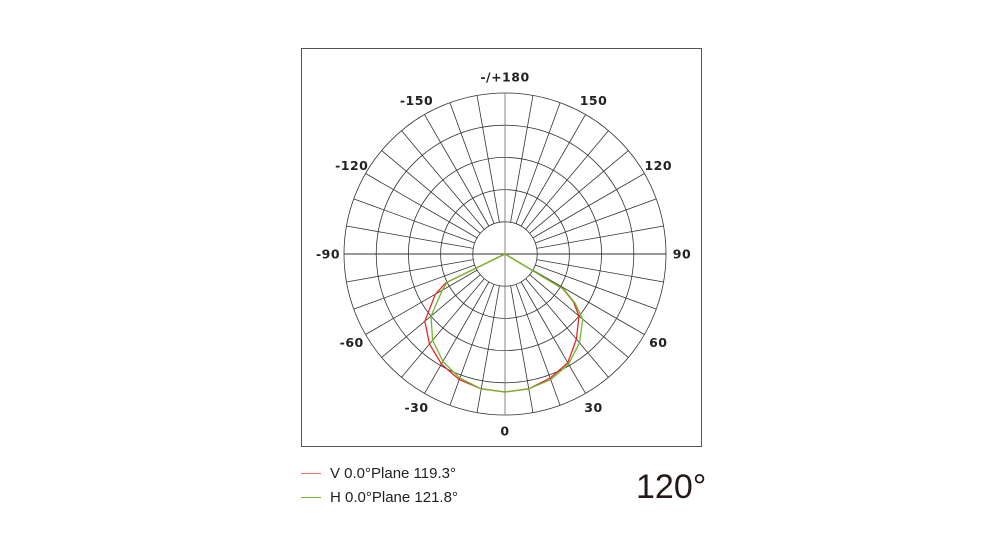 This screenshot has width=1005, height=550. I want to click on legend-label: V 0.0°Plane 119.3°, so click(393, 473).